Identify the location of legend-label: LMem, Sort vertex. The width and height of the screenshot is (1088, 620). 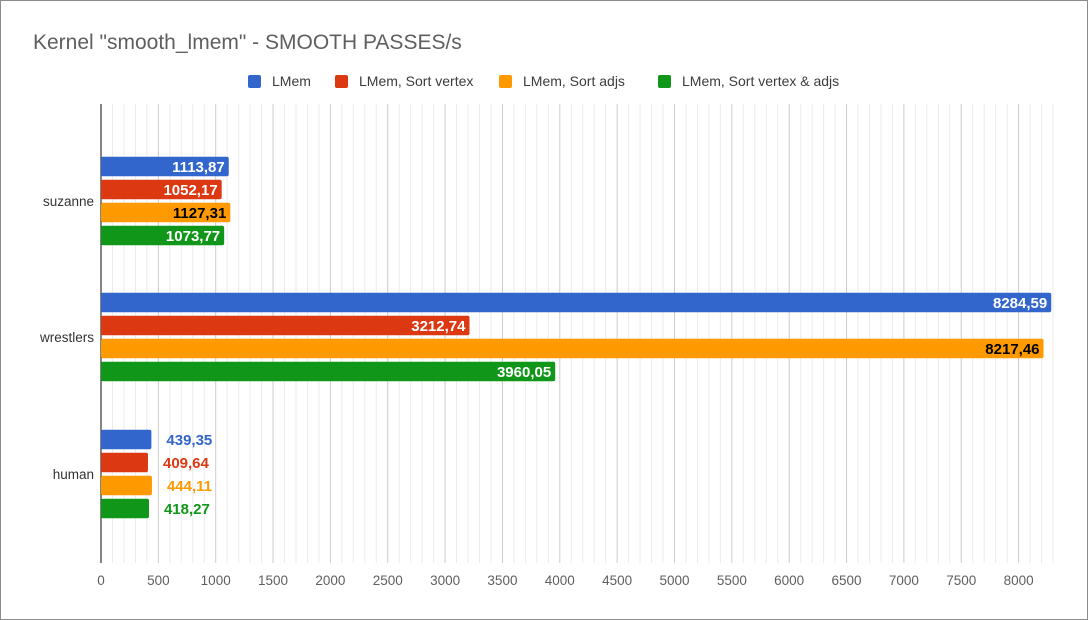
(416, 81).